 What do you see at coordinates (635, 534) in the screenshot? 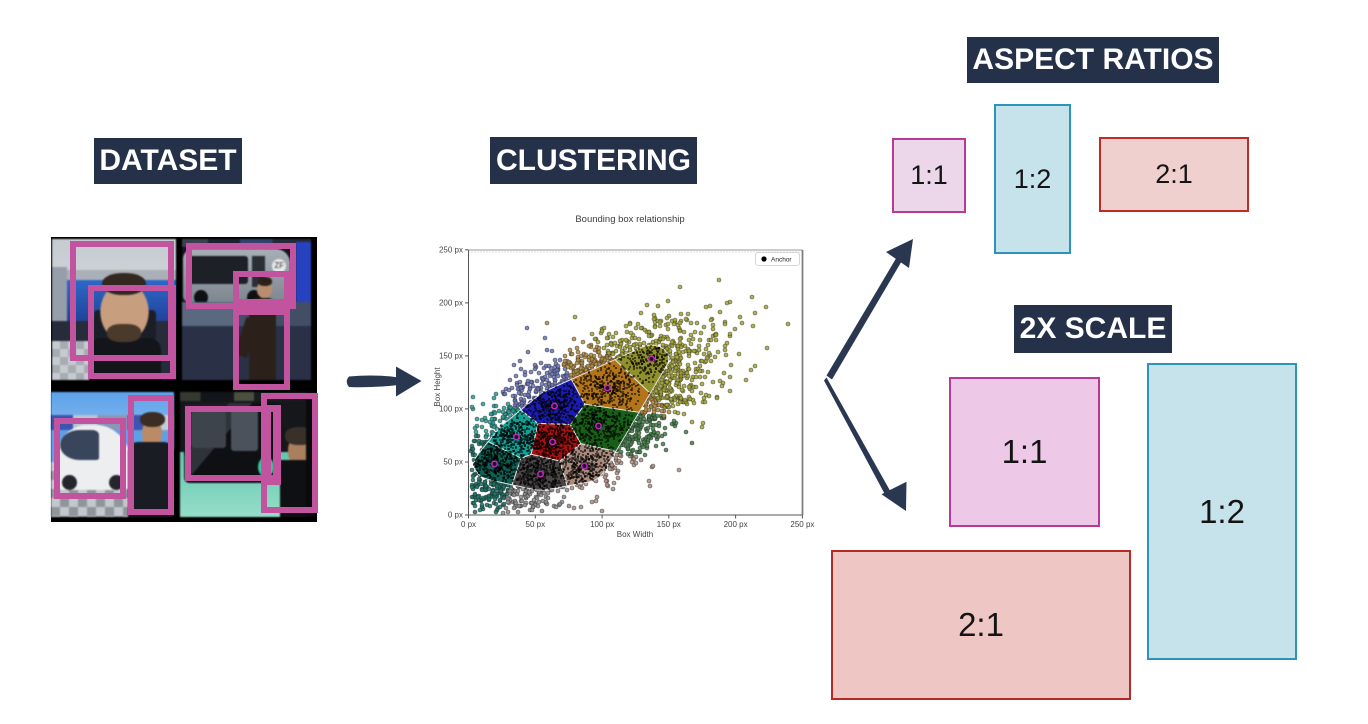
I see `svg-text: Box Width` at bounding box center [635, 534].